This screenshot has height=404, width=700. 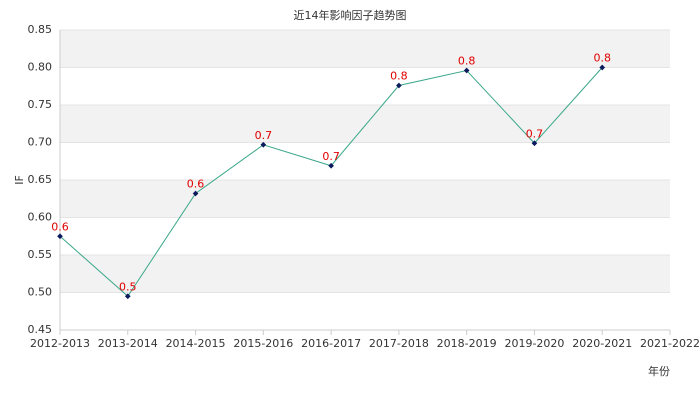 I want to click on y-tick-label: 0.80, so click(x=40, y=67).